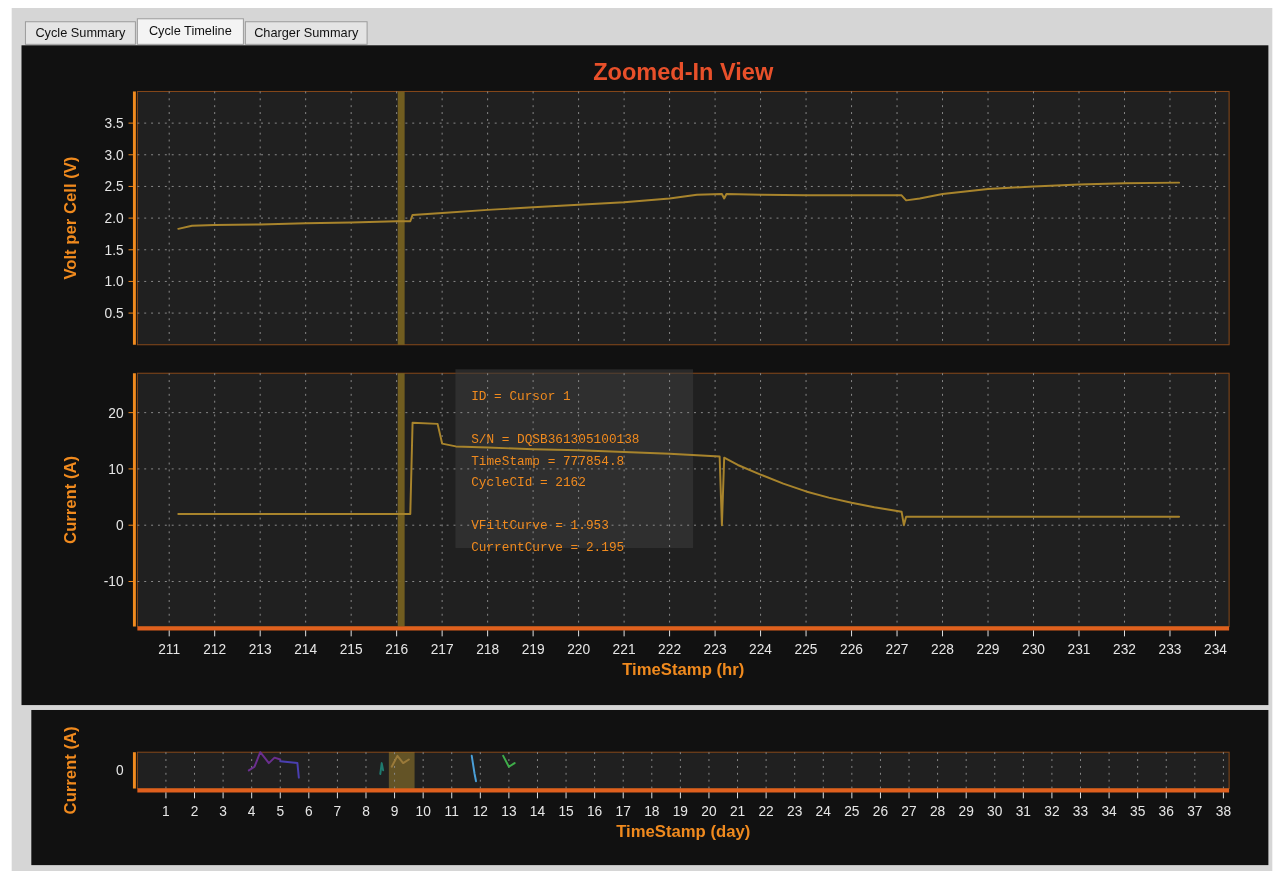  I want to click on y-tick-label: -10, so click(113, 582).